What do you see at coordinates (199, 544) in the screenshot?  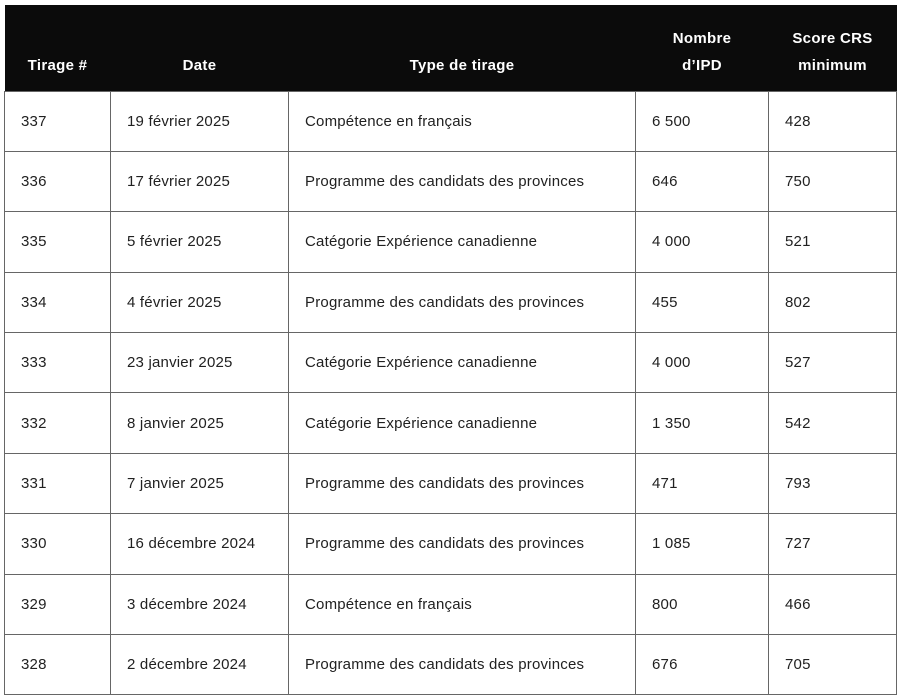 I see `date-cell: 16 décembre 2024` at bounding box center [199, 544].